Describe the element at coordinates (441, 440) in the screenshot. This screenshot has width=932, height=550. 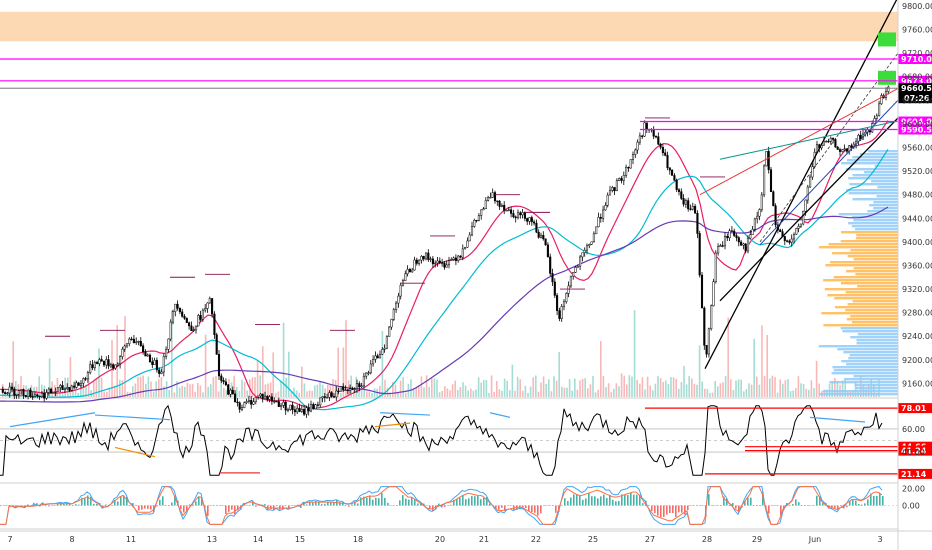
I see `rsi-line` at that location.